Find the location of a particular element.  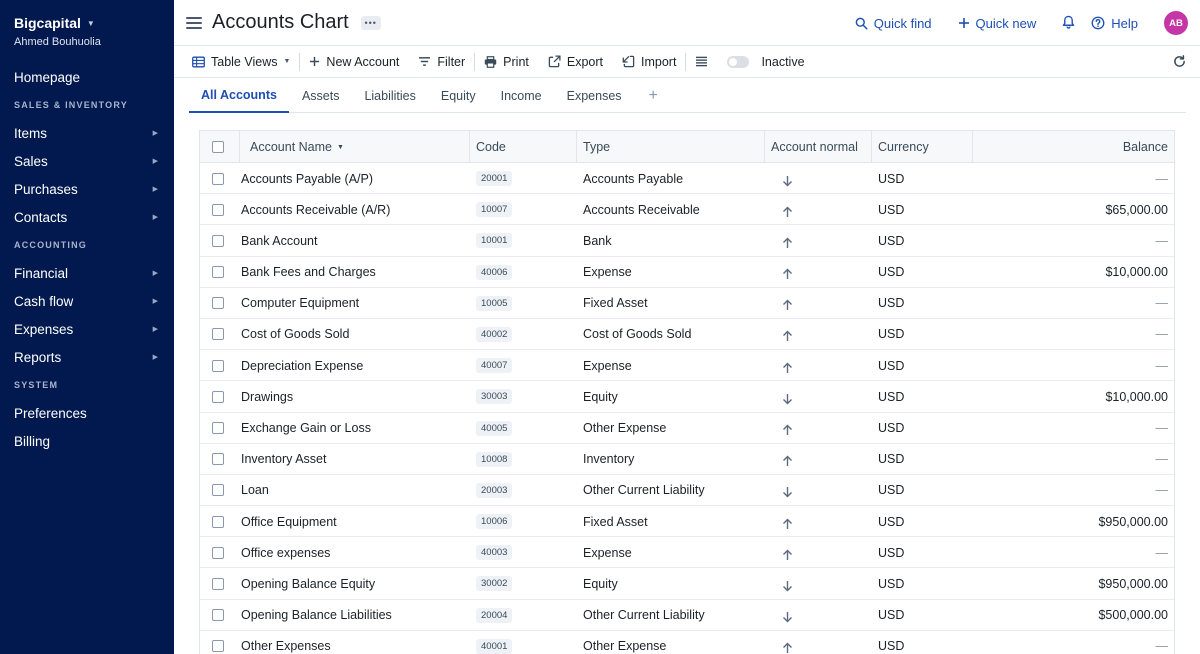

add-view-icon: + is located at coordinates (653, 95).